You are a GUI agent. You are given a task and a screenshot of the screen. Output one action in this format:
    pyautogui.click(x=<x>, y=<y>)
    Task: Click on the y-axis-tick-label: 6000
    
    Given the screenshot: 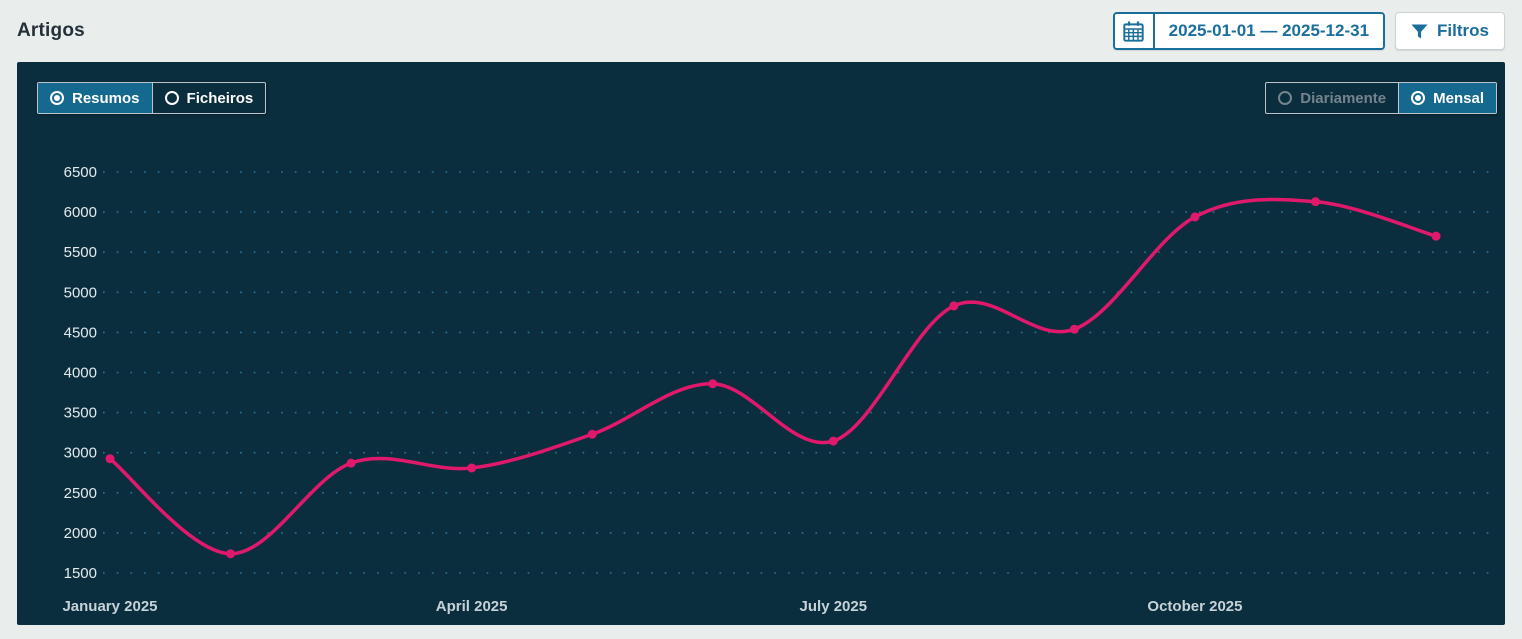 What is the action you would take?
    pyautogui.click(x=80, y=212)
    